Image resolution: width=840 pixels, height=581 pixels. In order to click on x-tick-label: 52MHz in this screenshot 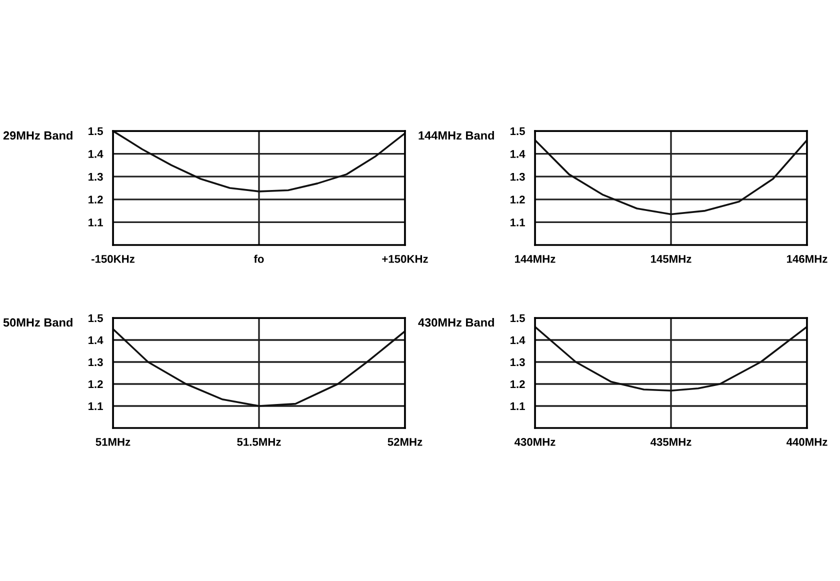, I will do `click(405, 442)`.